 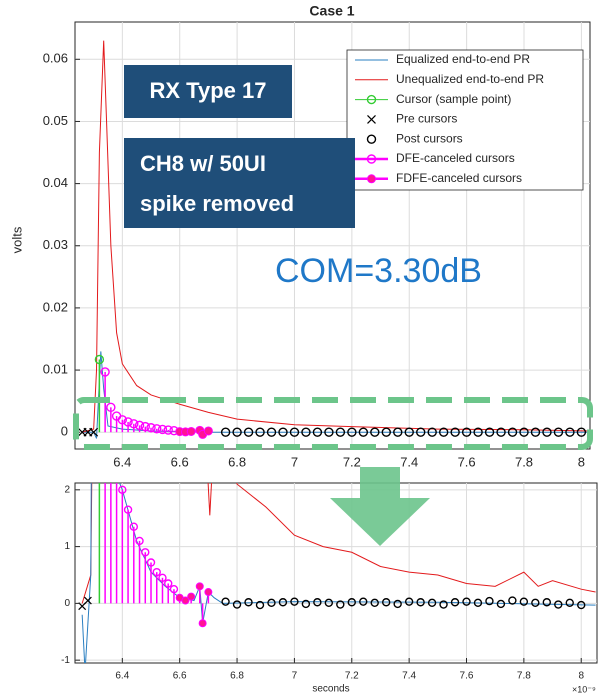 What do you see at coordinates (352, 676) in the screenshot?
I see `x-tick-label: 7.2` at bounding box center [352, 676].